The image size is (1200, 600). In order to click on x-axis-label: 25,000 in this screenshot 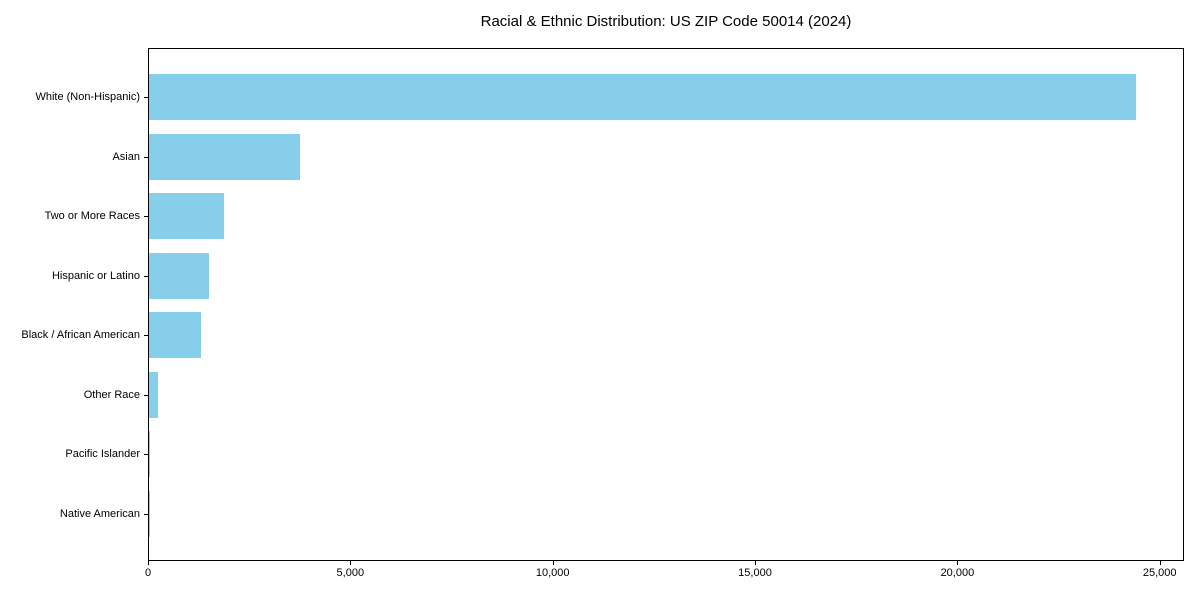, I will do `click(1159, 573)`.